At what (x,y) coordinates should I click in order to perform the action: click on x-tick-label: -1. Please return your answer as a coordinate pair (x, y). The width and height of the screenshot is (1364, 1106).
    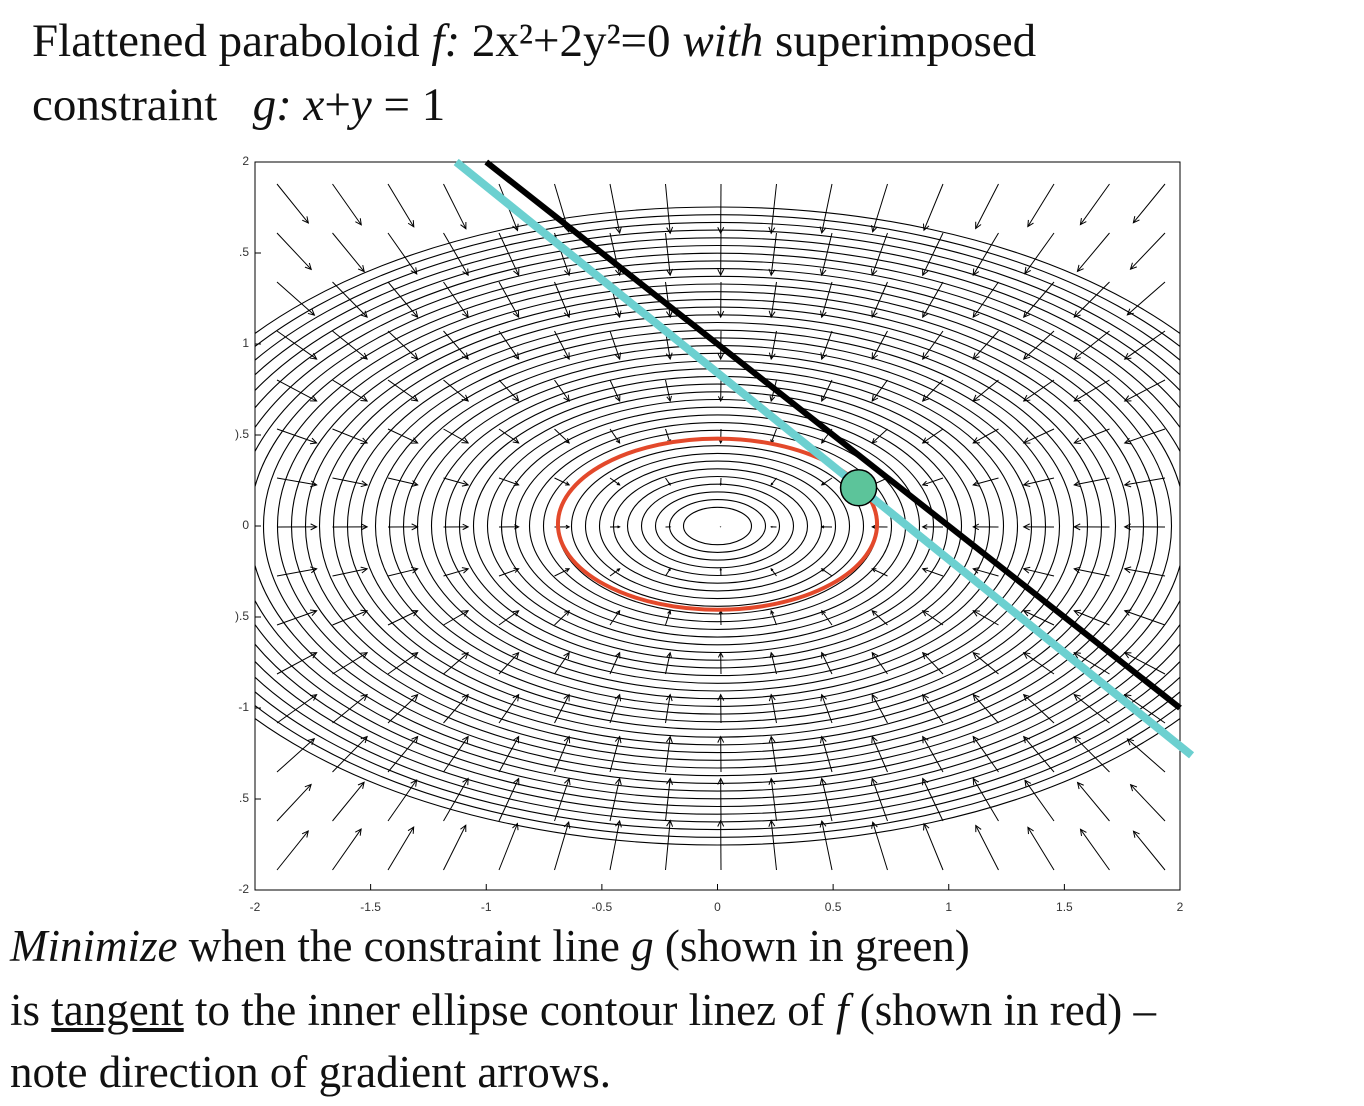
    Looking at the image, I should click on (486, 907).